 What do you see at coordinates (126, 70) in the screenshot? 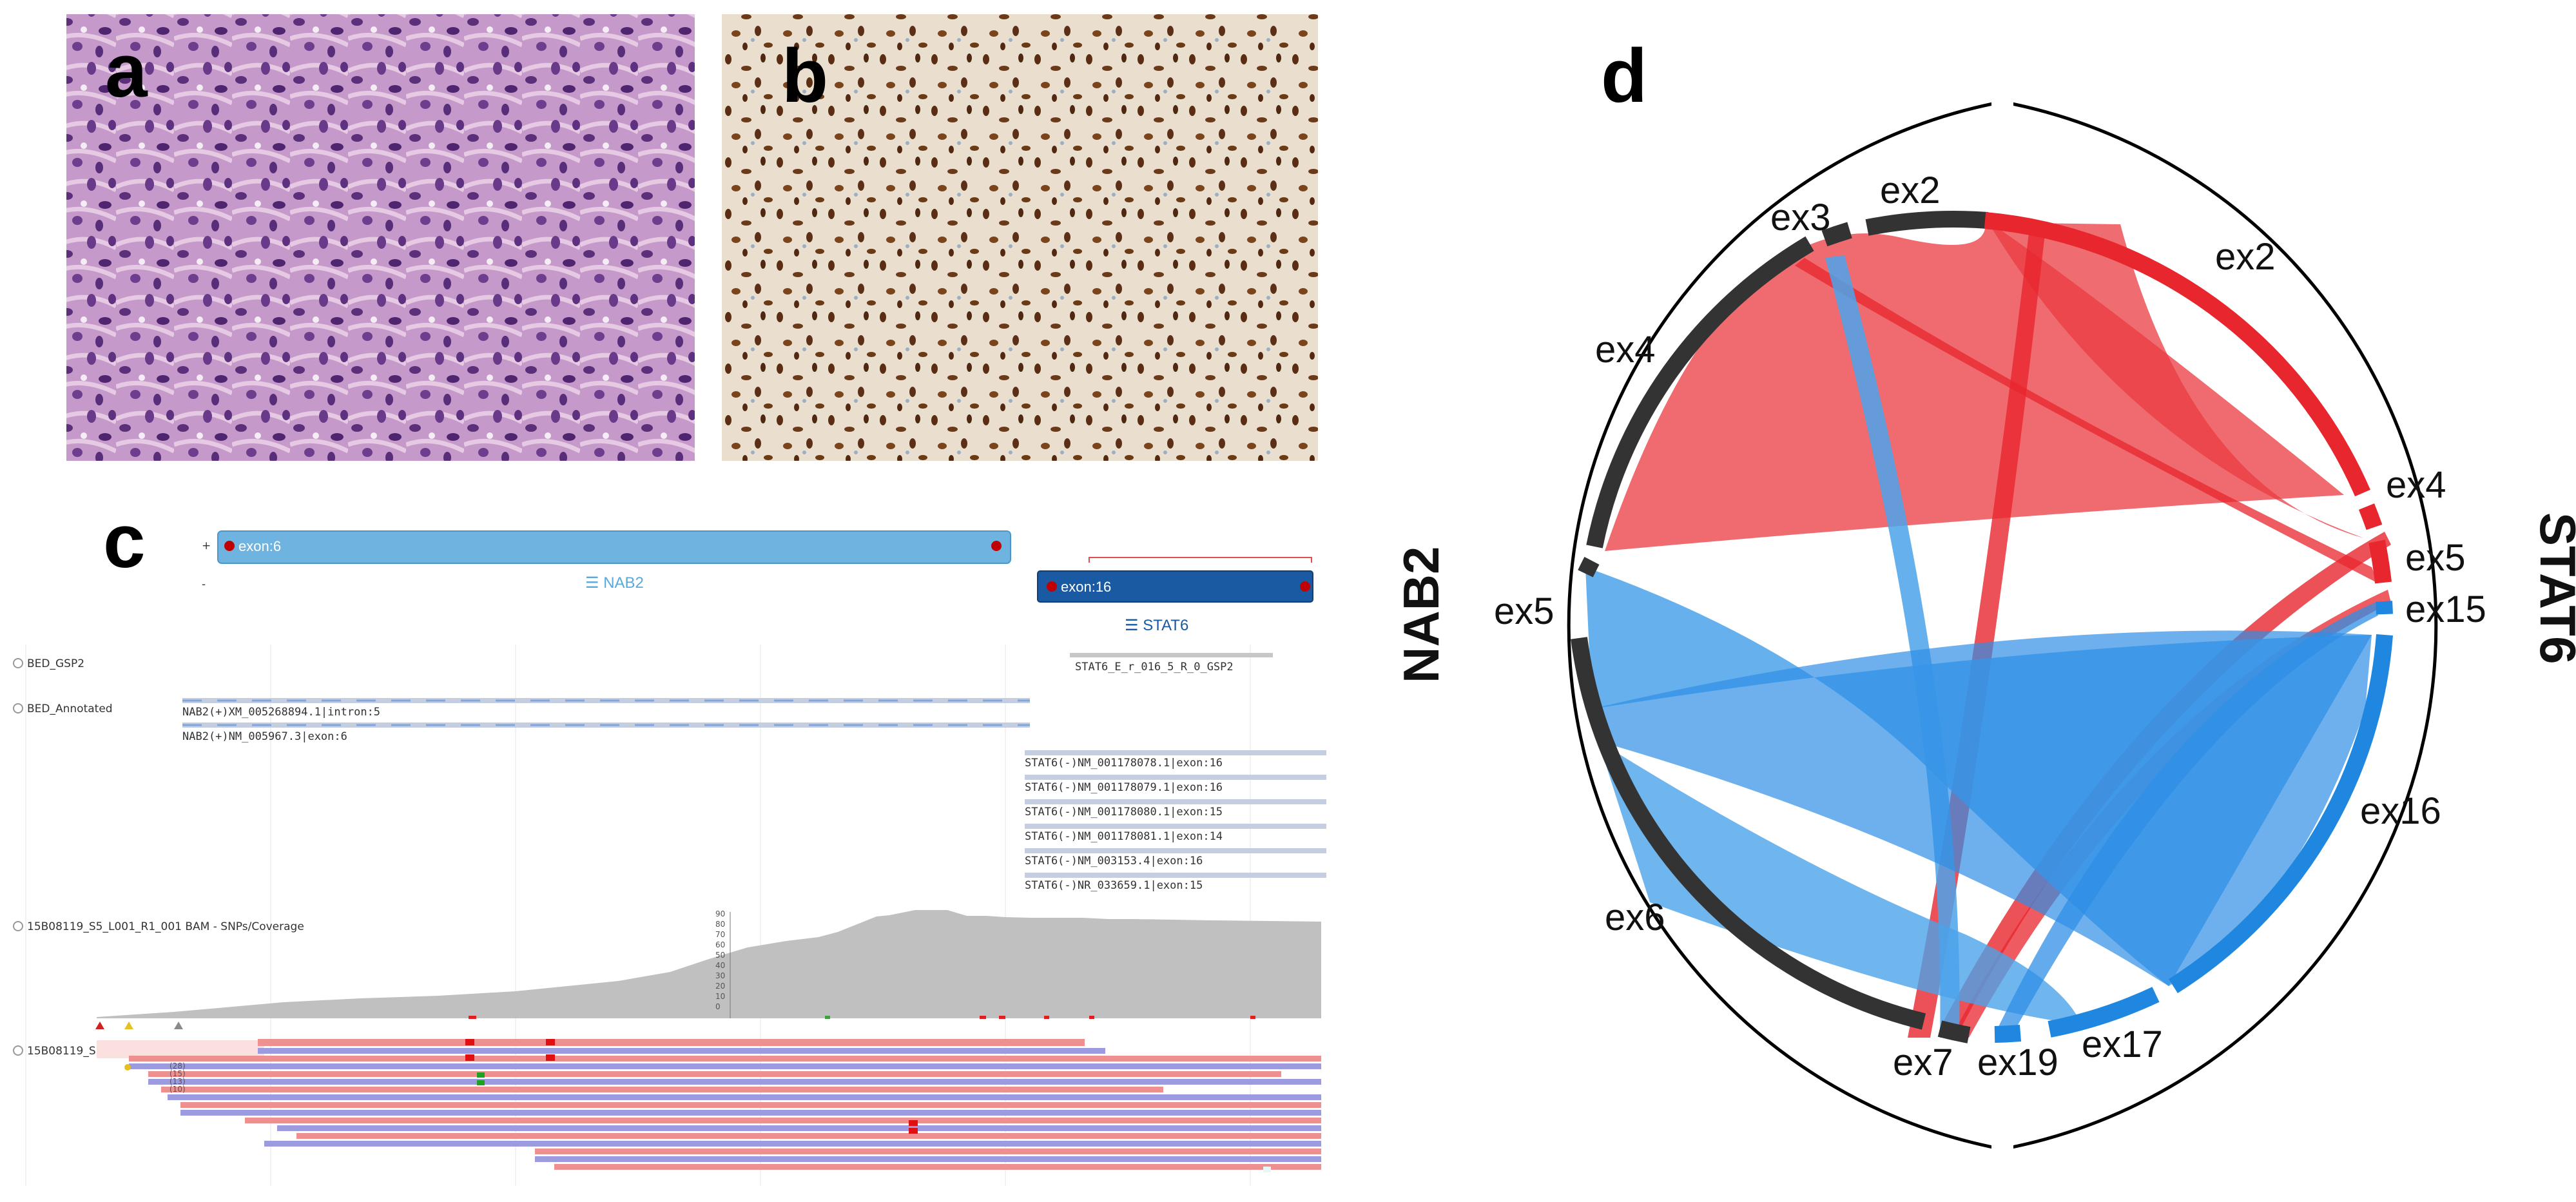
I see `panel-label-a: a` at bounding box center [126, 70].